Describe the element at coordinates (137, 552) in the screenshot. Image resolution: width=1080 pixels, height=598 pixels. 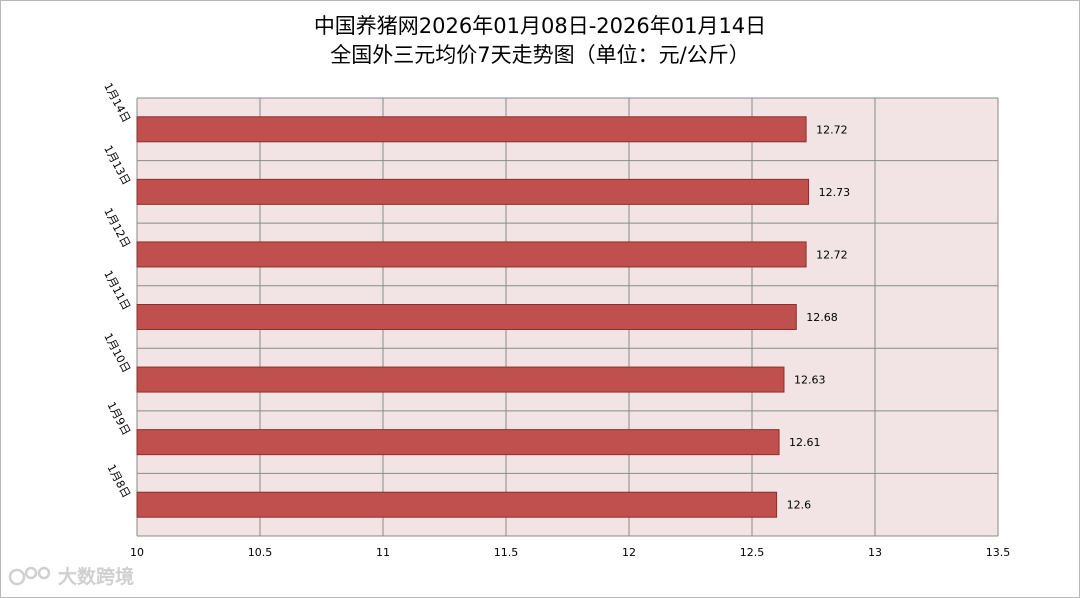
I see `x-tick-label: 10` at that location.